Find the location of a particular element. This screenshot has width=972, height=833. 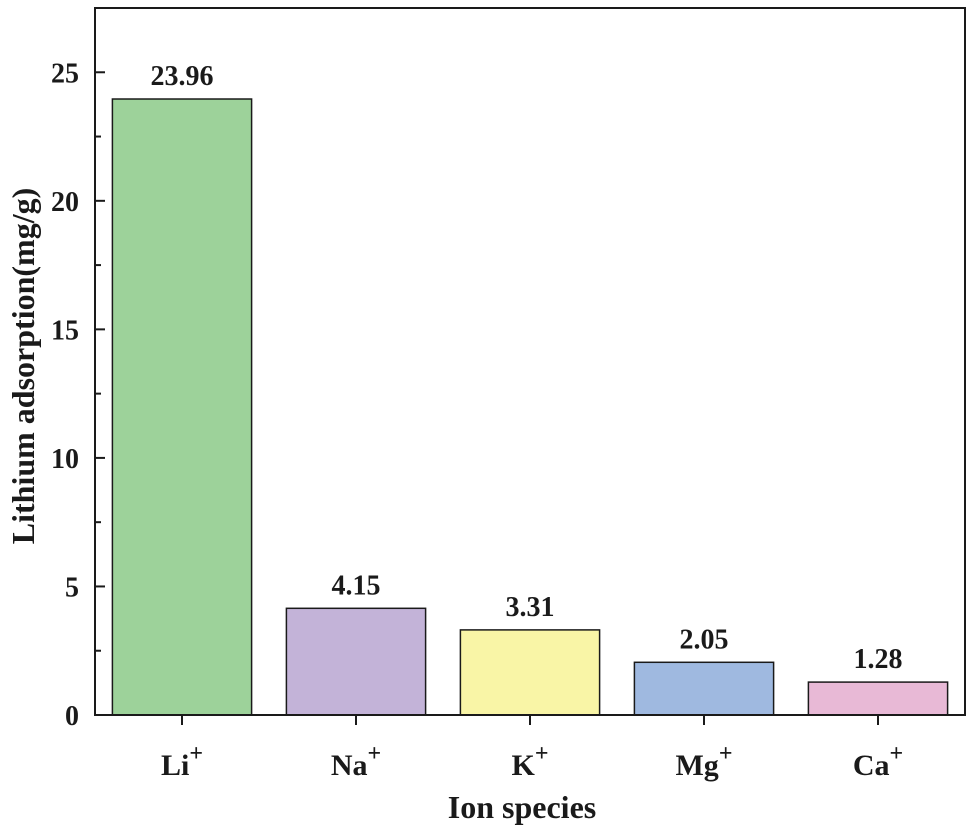

bar-mg is located at coordinates (704, 688).